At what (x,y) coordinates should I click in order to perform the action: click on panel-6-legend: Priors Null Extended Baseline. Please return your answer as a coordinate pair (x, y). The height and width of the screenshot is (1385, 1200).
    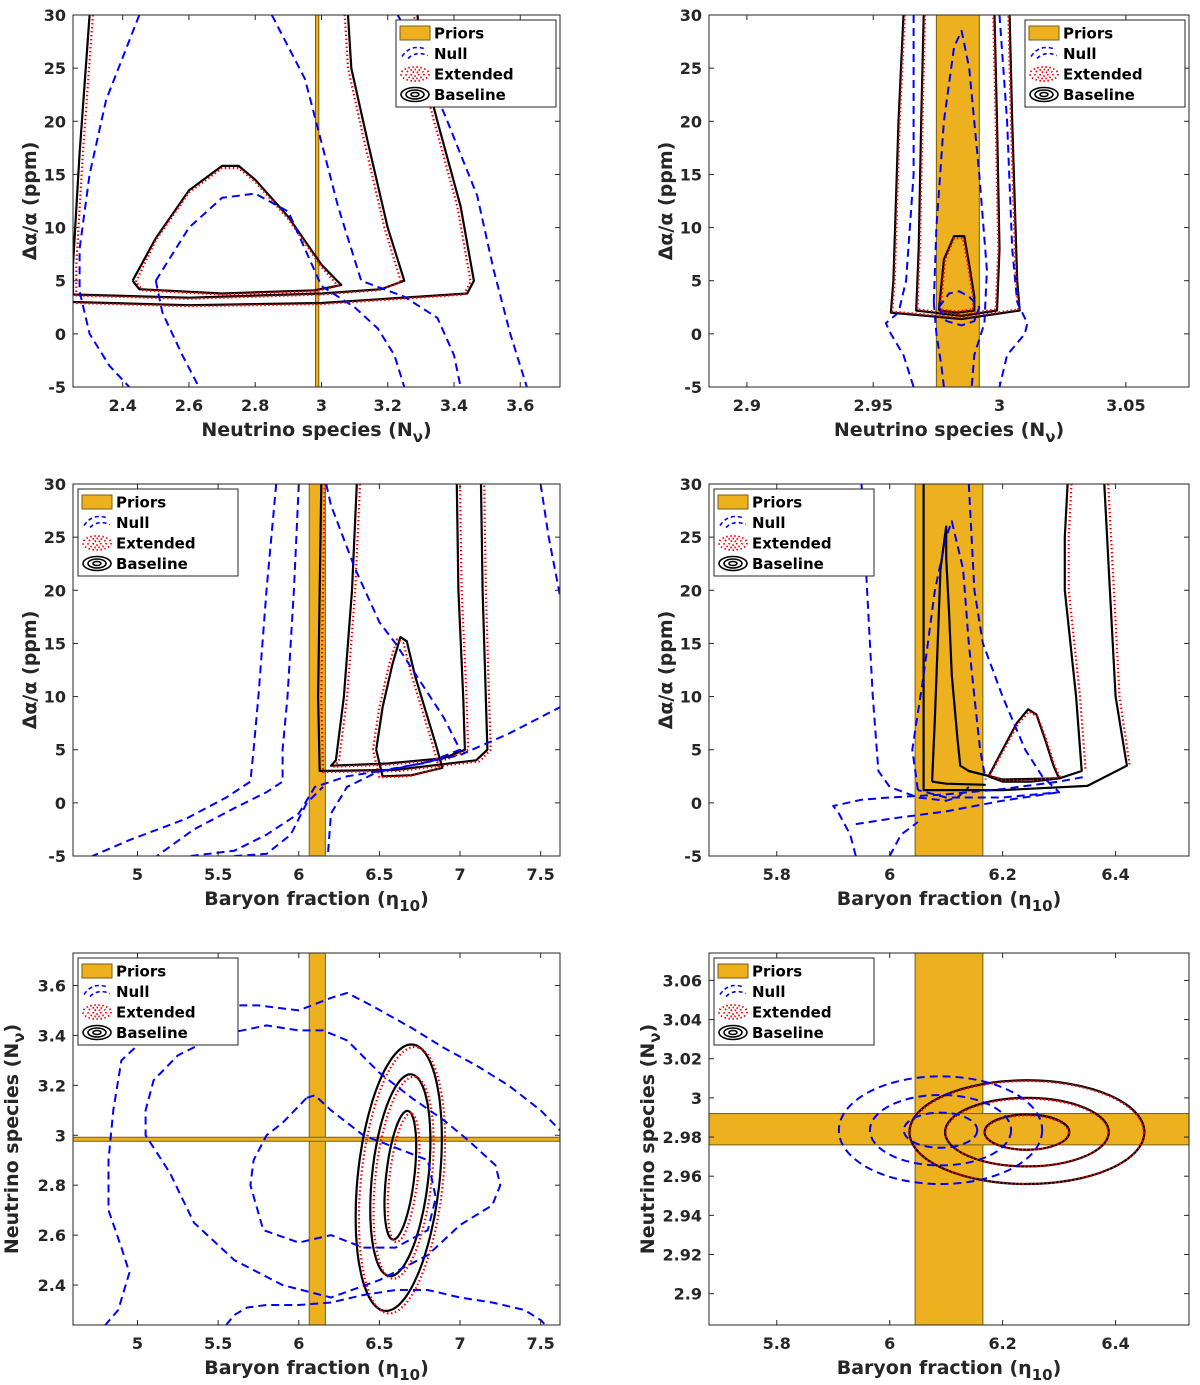
    Looking at the image, I should click on (794, 1001).